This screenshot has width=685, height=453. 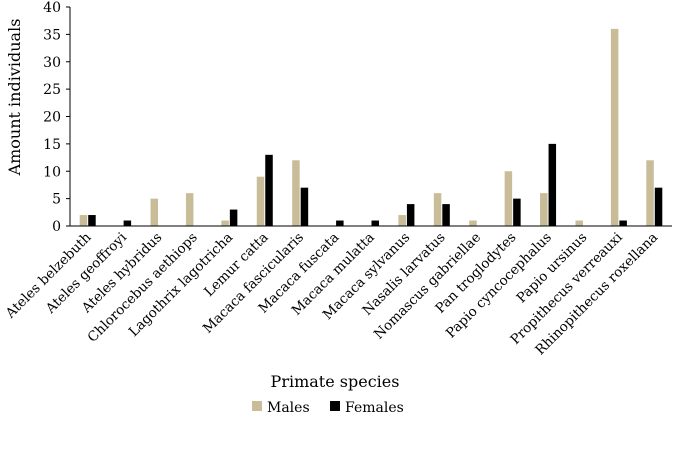 What do you see at coordinates (335, 406) in the screenshot?
I see `legend-swatch-females` at bounding box center [335, 406].